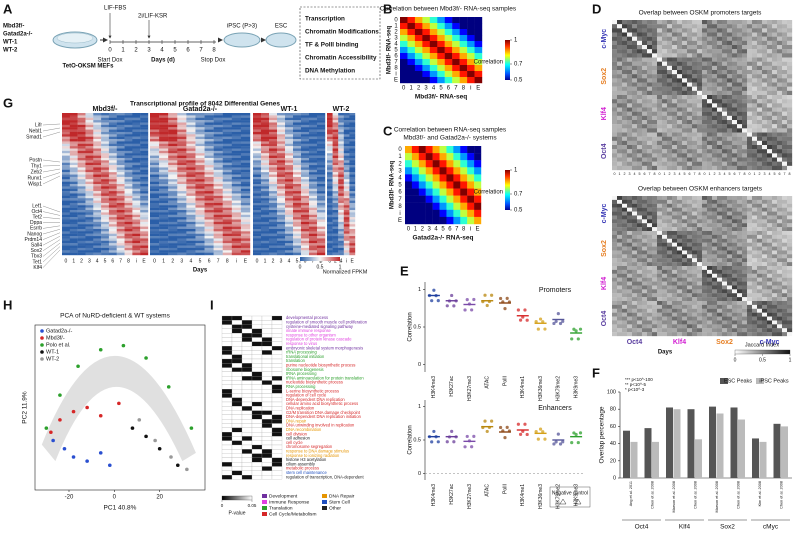 The height and width of the screenshot is (537, 800). I want to click on day-tick-label: 6, so click(690, 174).